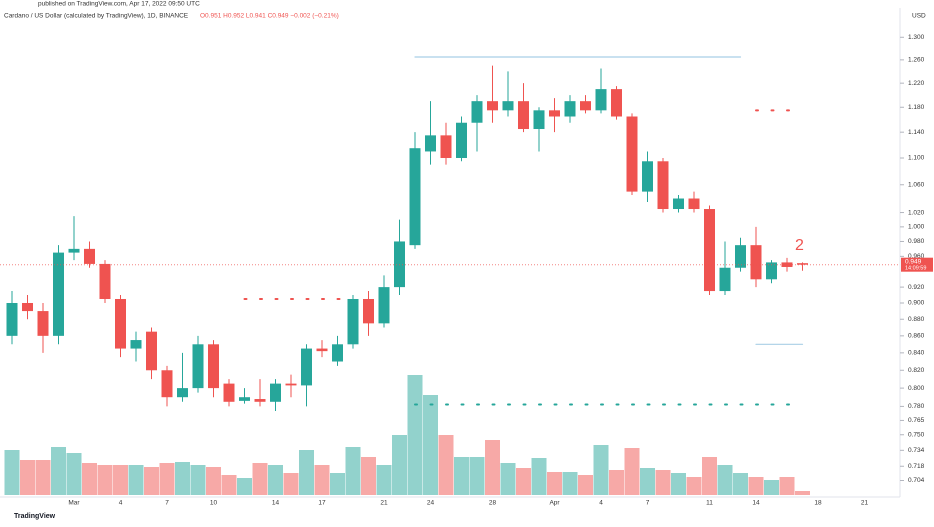  Describe the element at coordinates (913, 261) in the screenshot. I see `price-label: 0.949` at that location.